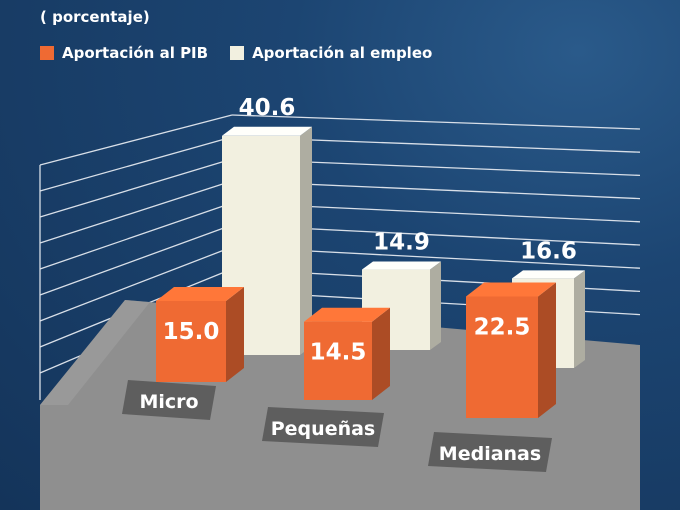 Image resolution: width=680 pixels, height=510 pixels. Describe the element at coordinates (306, 240) in the screenshot. I see `bar-empleo-0-side` at that location.